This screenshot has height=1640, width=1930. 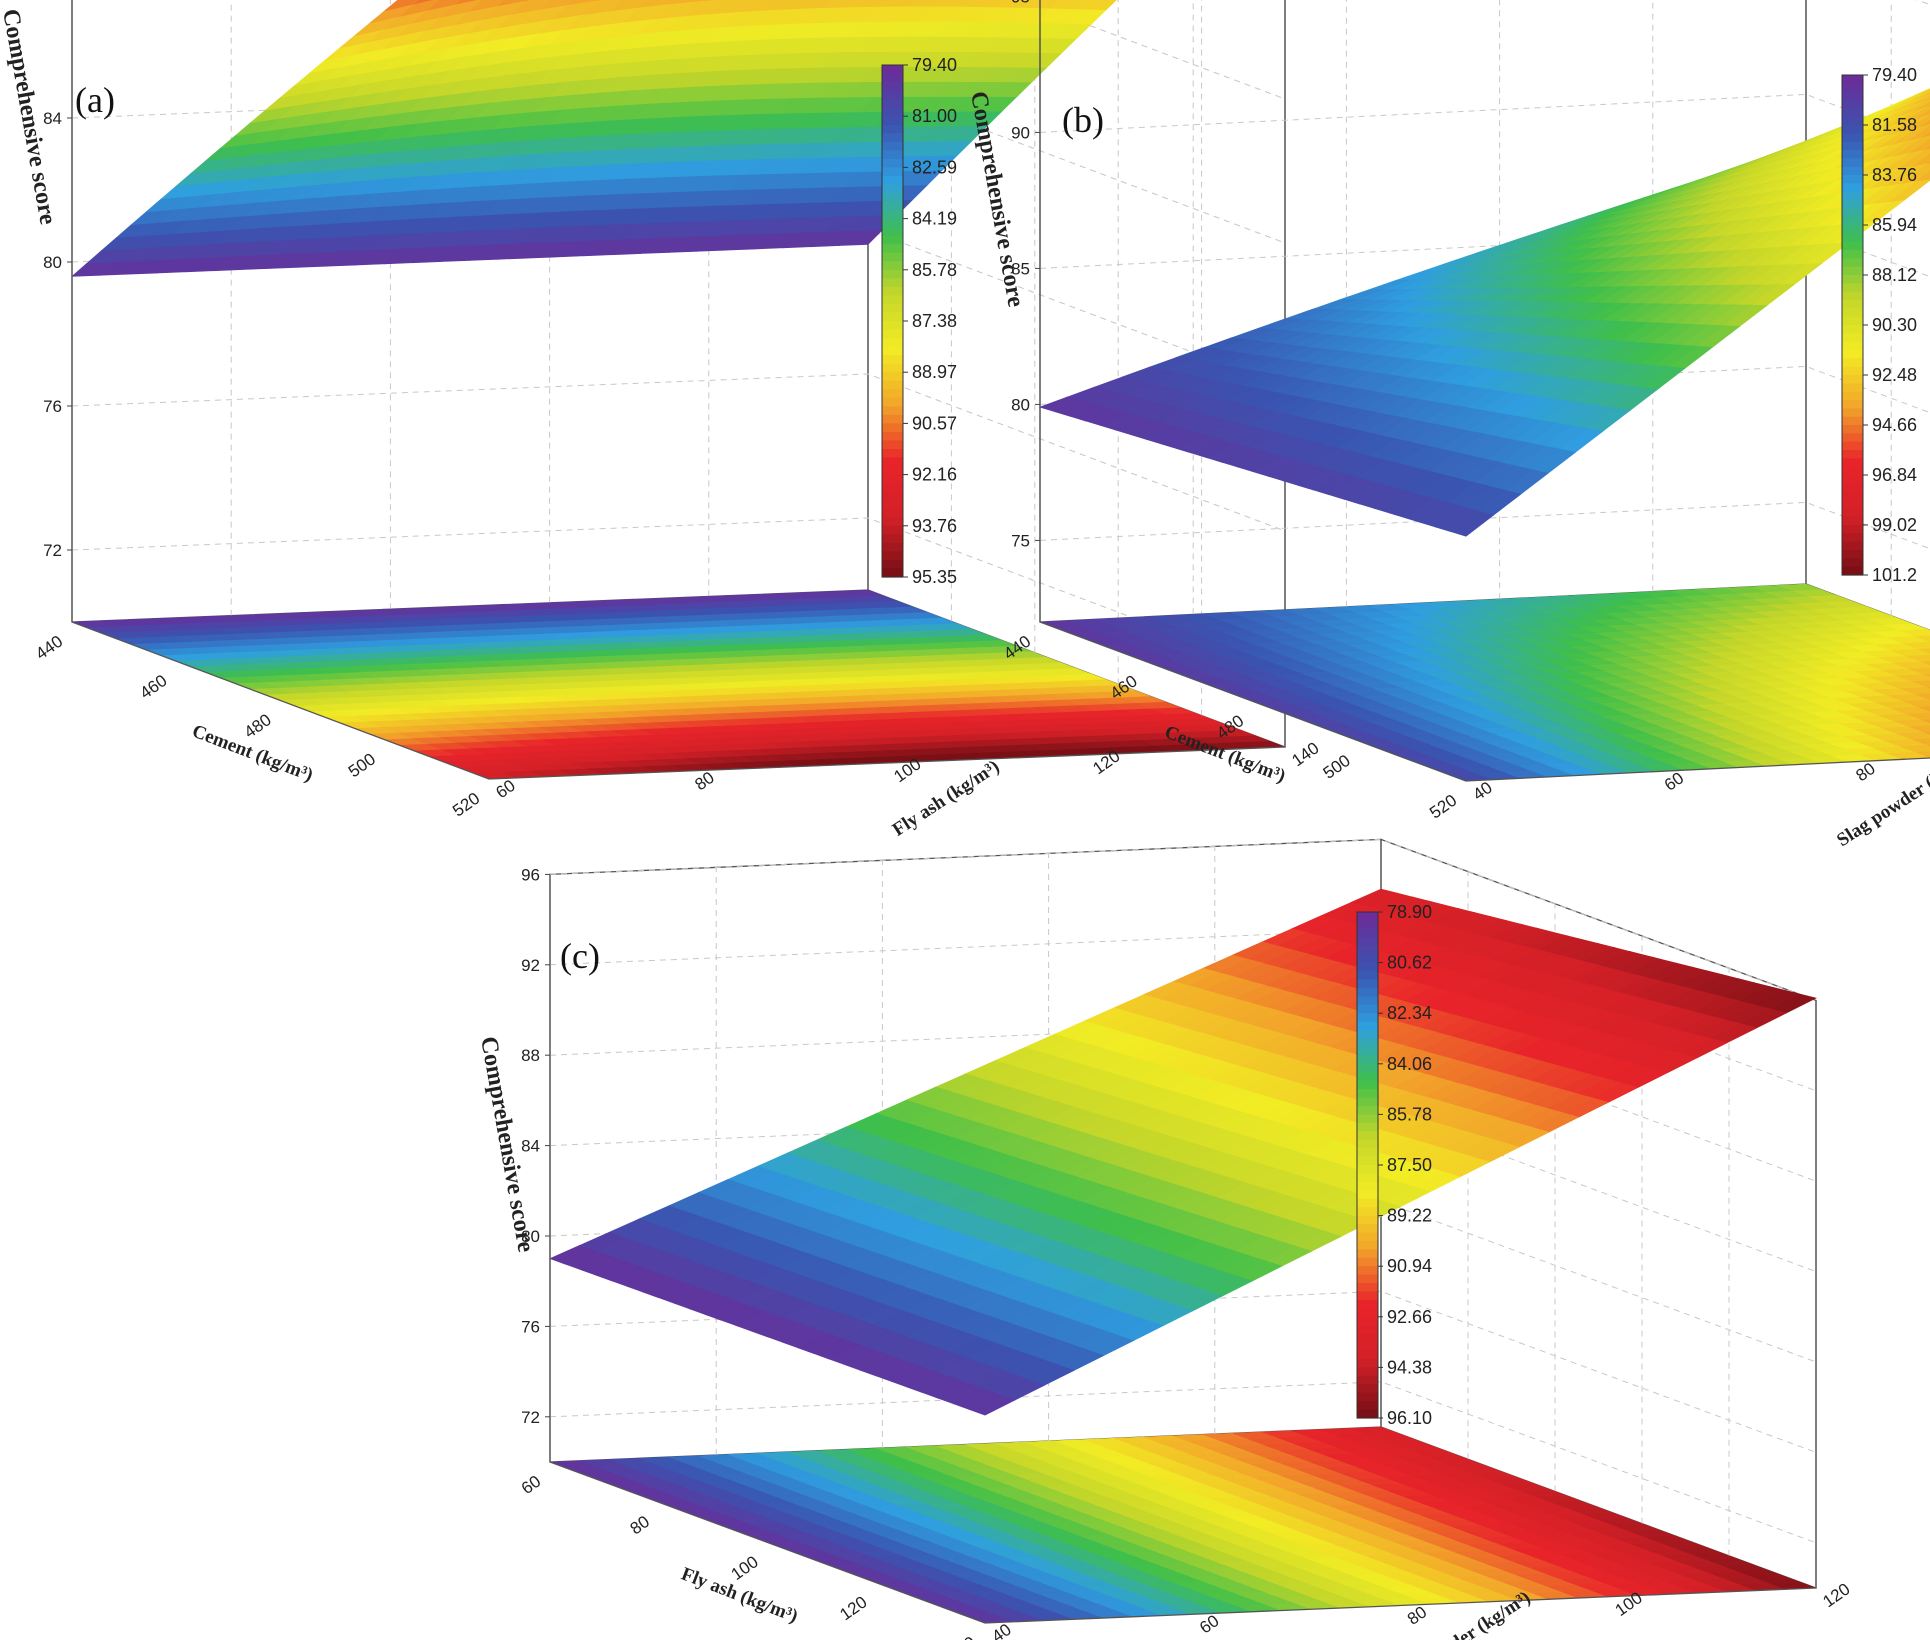 What do you see at coordinates (1894, 275) in the screenshot?
I see `colorbar-label: 88.12` at bounding box center [1894, 275].